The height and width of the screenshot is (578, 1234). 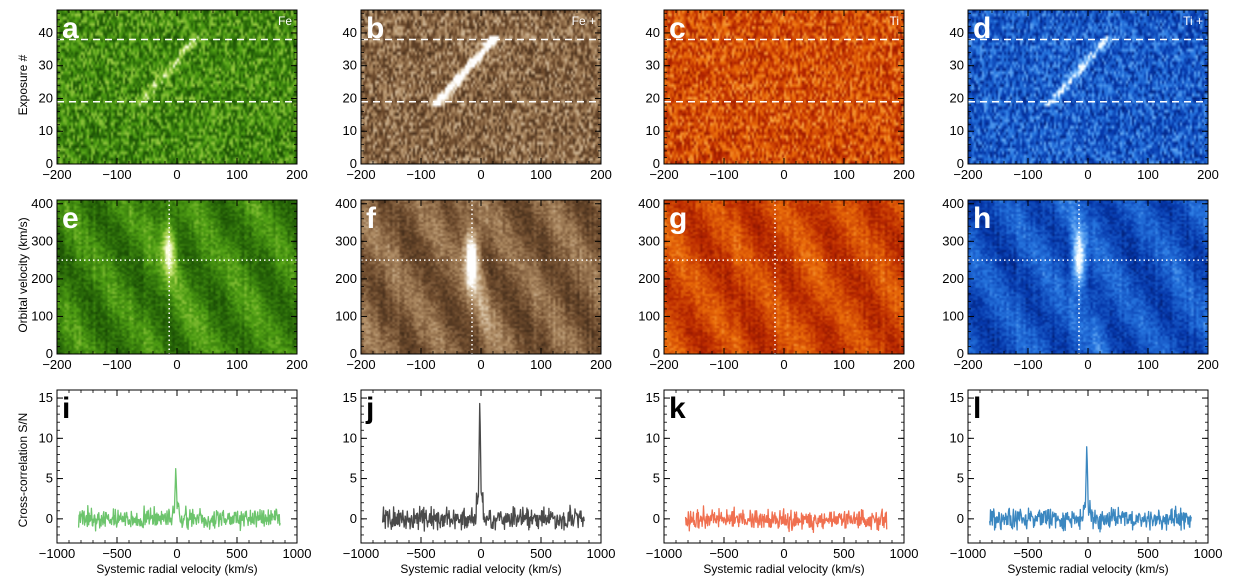 What do you see at coordinates (780, 95) in the screenshot?
I see `panel-c: −200 −100 0 100 200 0 10 20 30 40 c Ti` at bounding box center [780, 95].